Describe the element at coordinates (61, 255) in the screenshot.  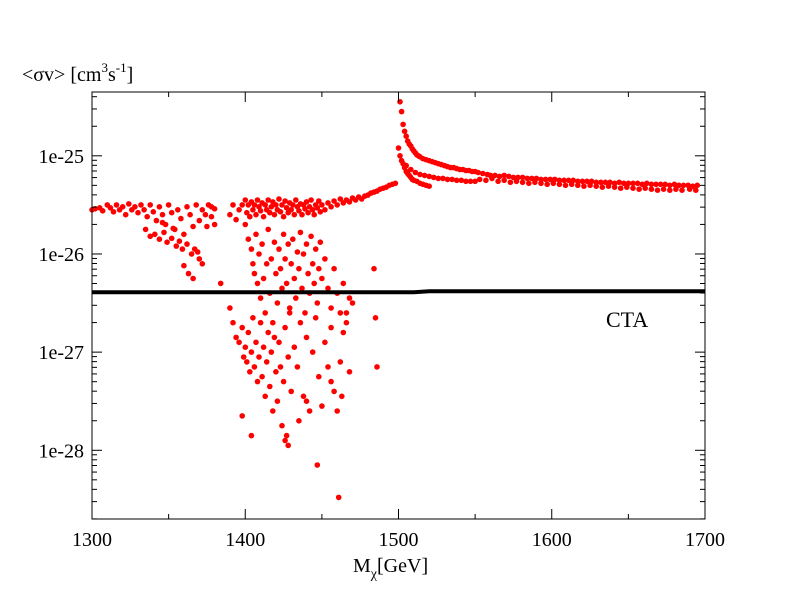
I see `y-tick-label: 1e-26` at that location.